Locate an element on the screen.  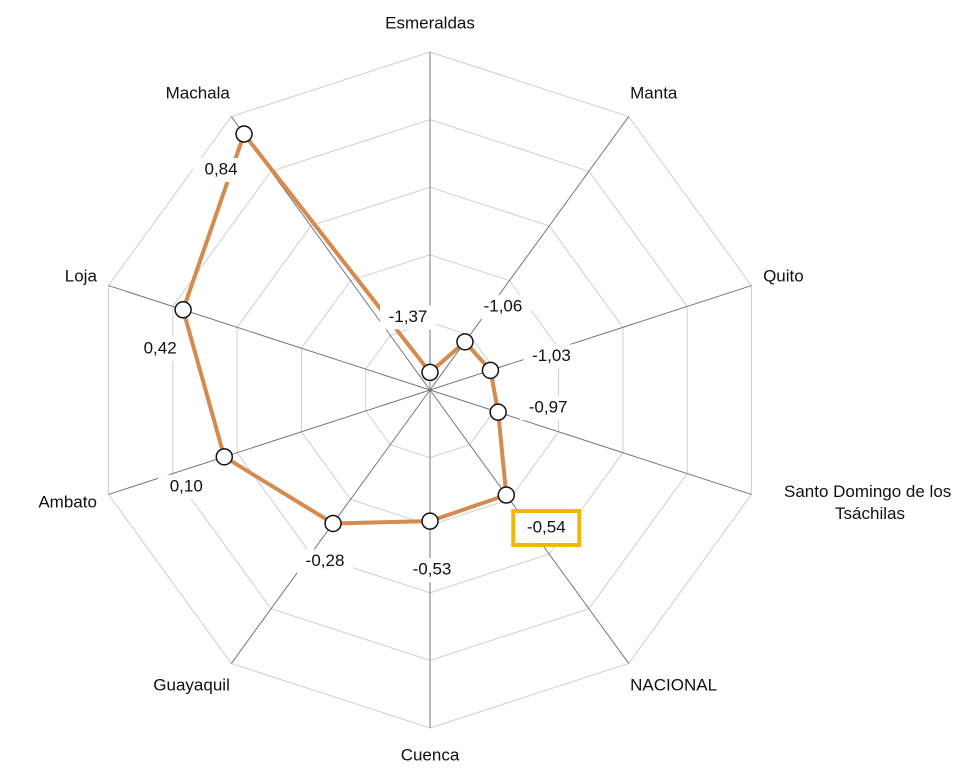
value-label: -0,54 is located at coordinates (546, 526).